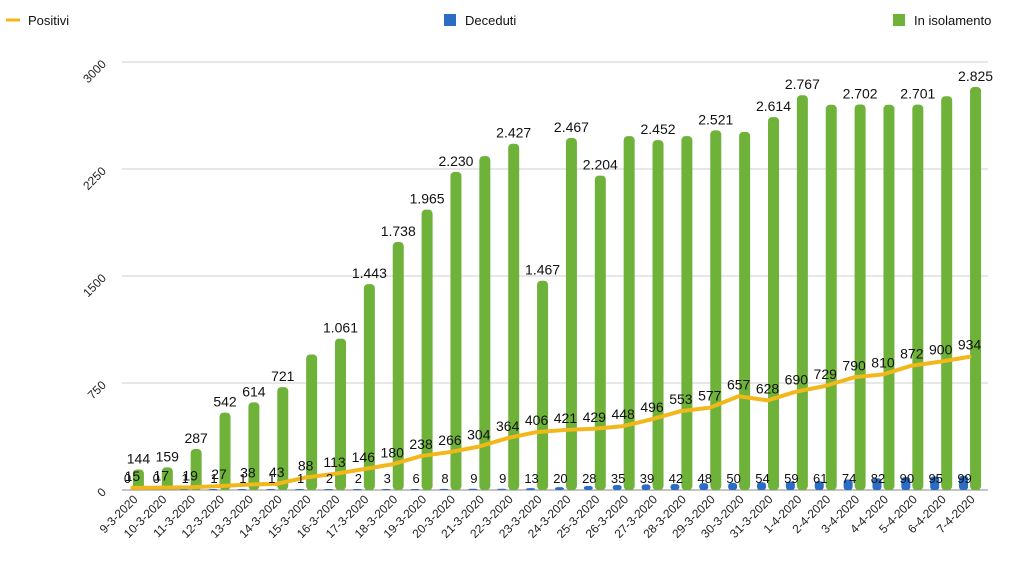  Describe the element at coordinates (196, 438) in the screenshot. I see `data-label-in-isolamento: 287` at that location.